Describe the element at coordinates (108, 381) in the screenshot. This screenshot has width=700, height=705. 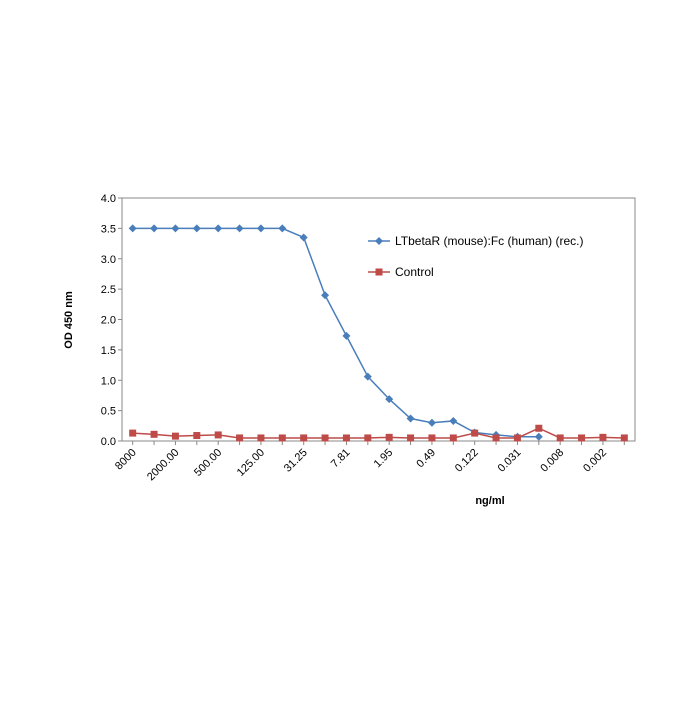
I see `y-tick-label: 1.0` at that location.